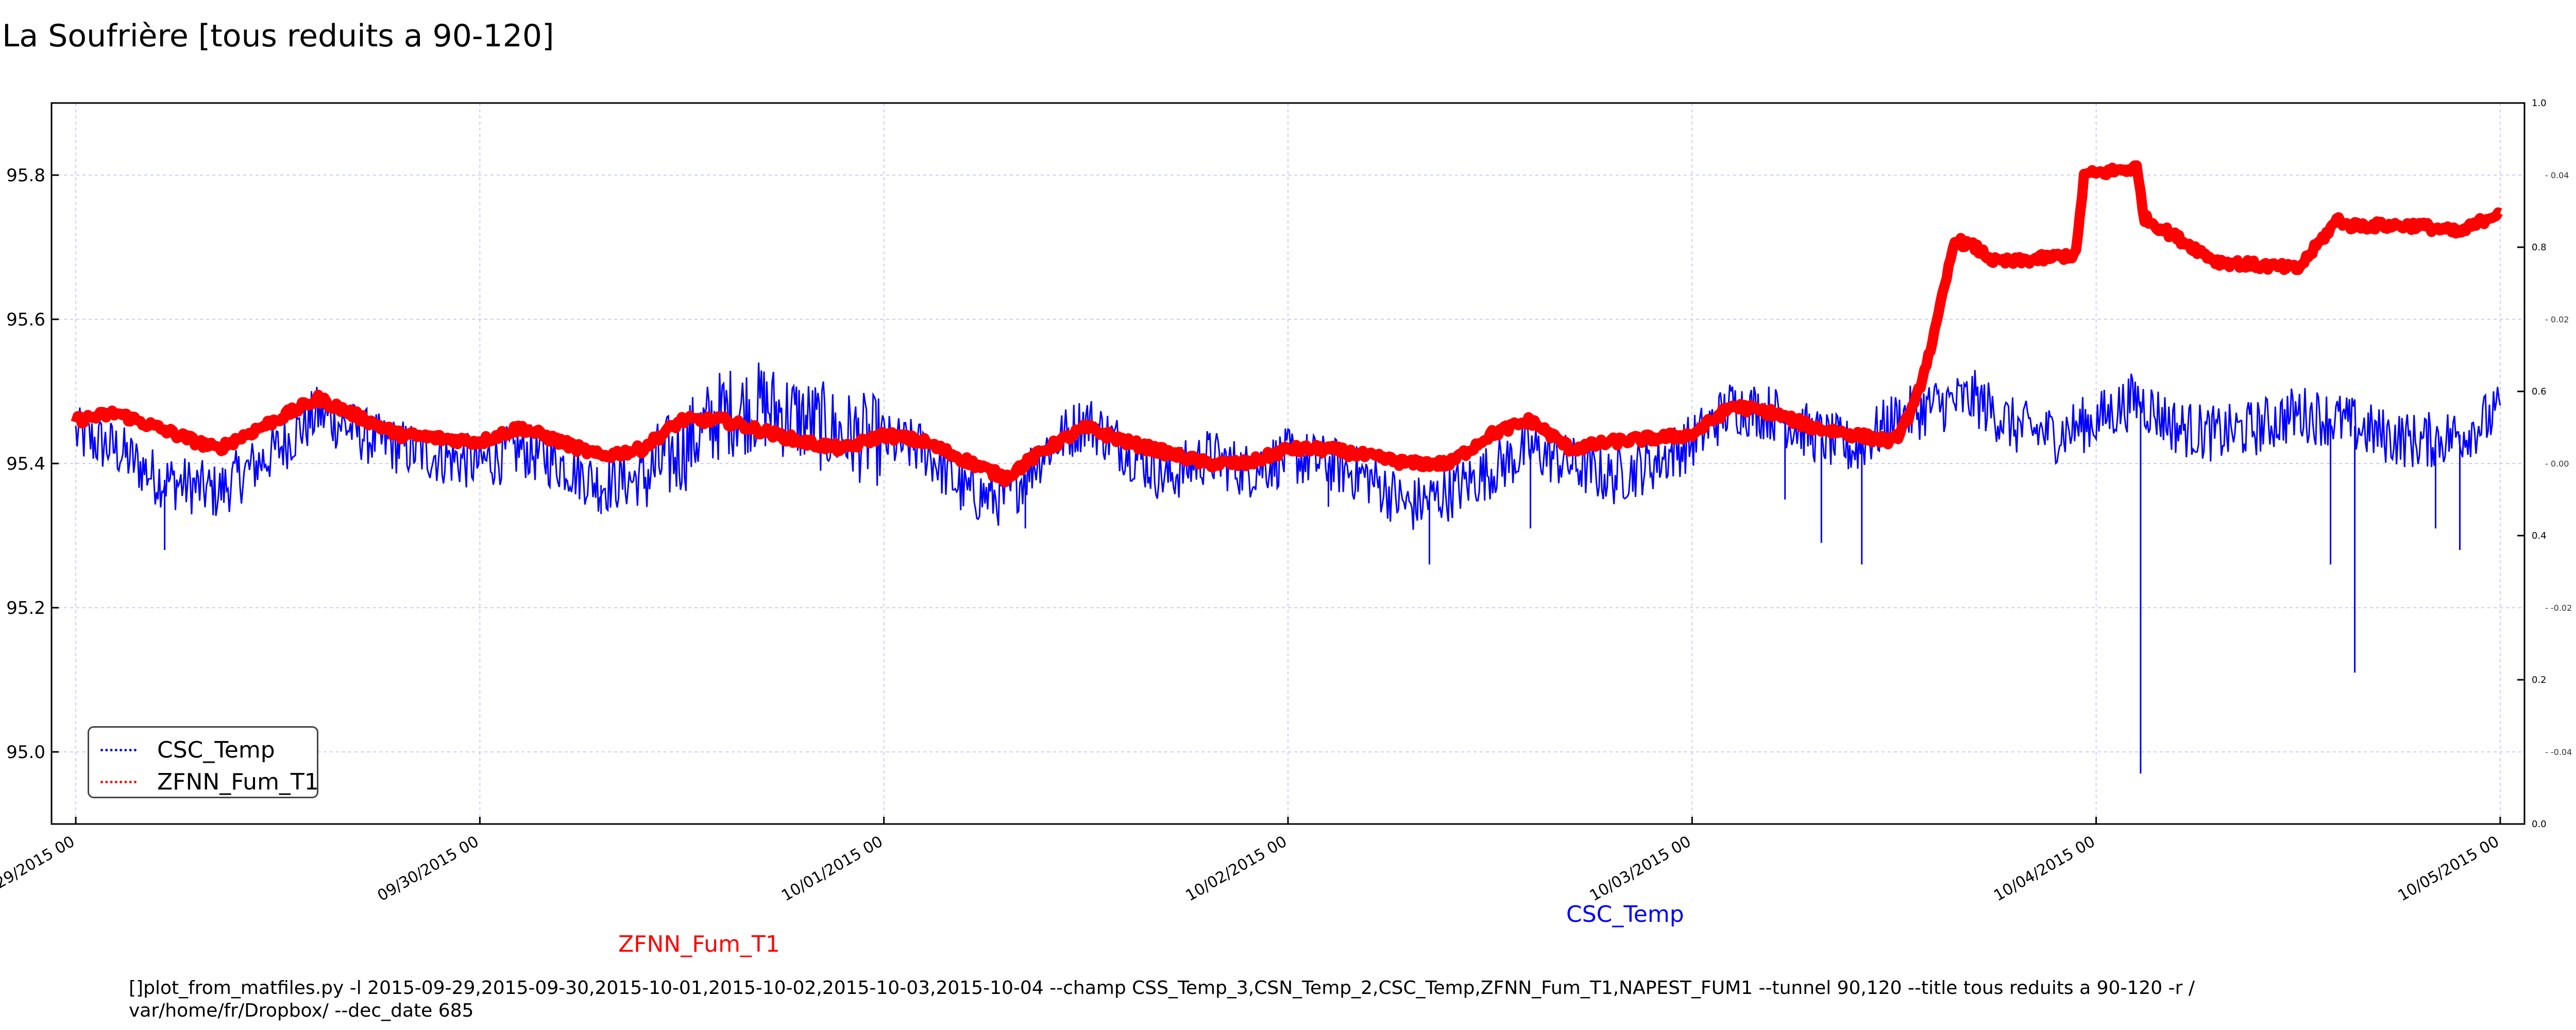 The image size is (2576, 1030). I want to click on y-tick-label: 95.0, so click(25, 753).